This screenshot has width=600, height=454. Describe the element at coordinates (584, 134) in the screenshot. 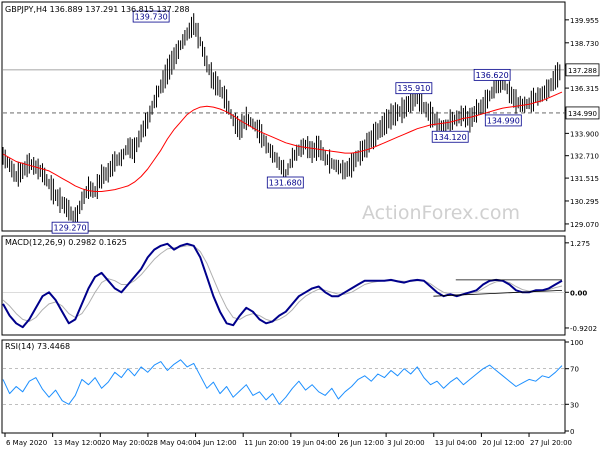

I see `price-axis-tick-label: 133.900` at that location.